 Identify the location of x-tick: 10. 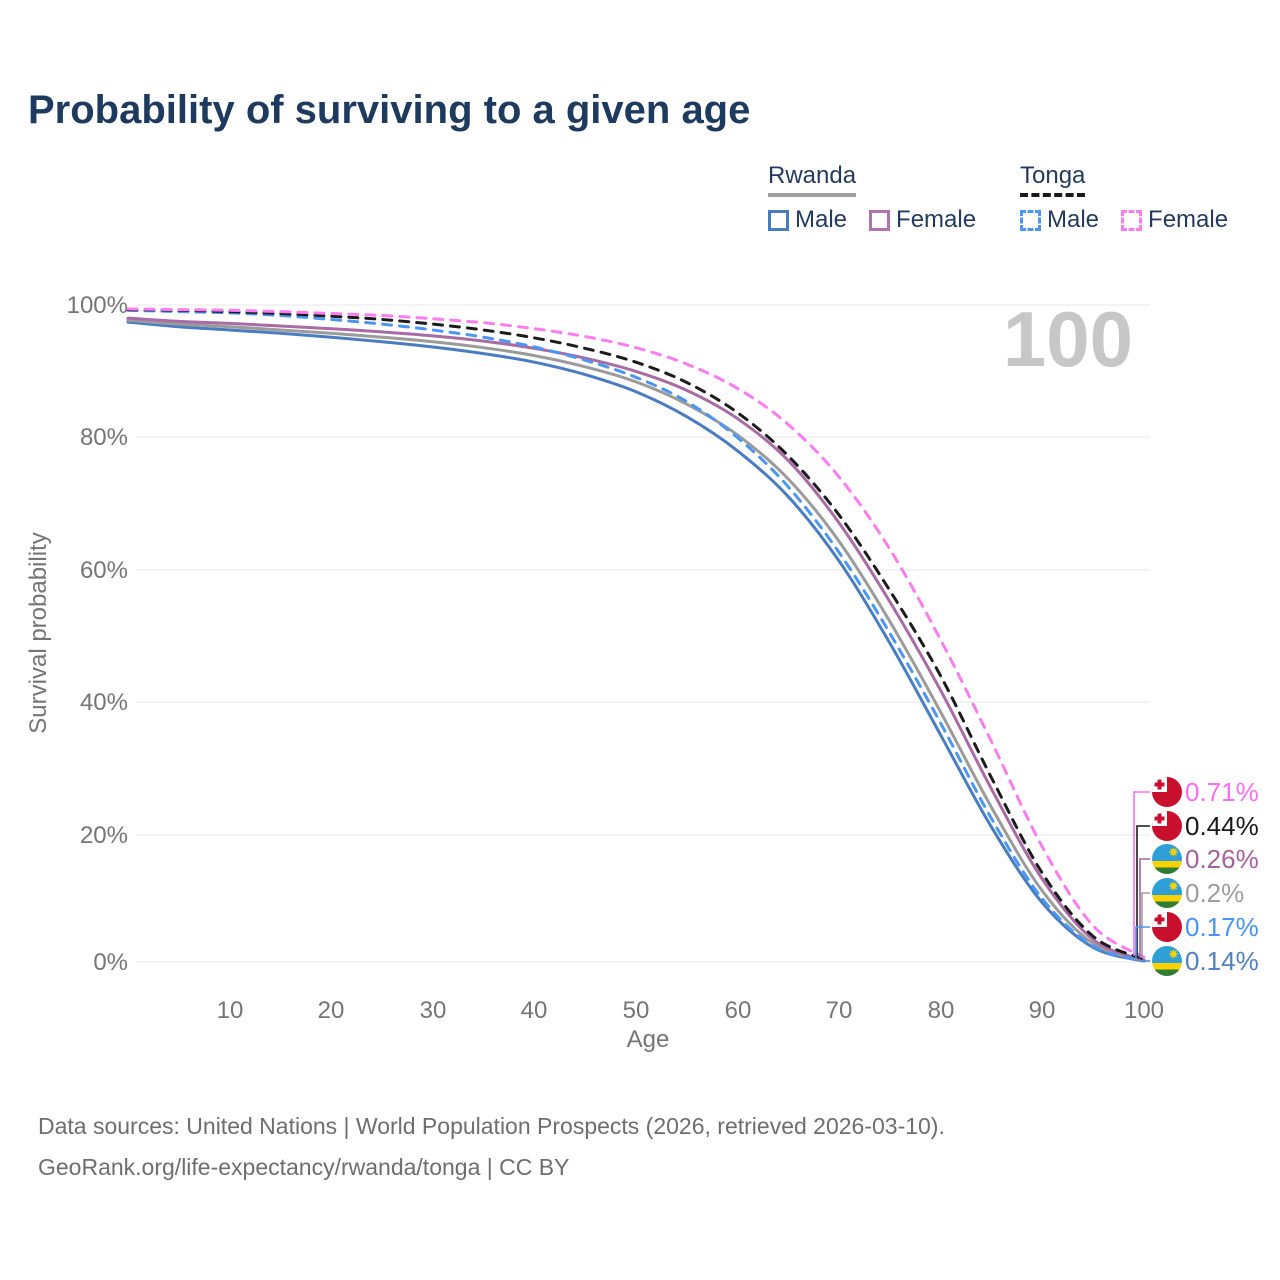
(230, 1010).